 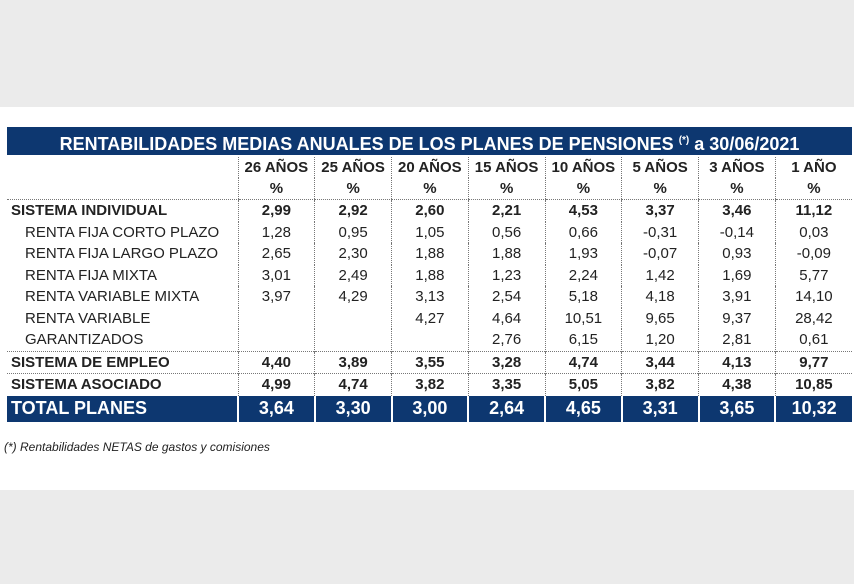 I want to click on row-value: 2,60, so click(x=430, y=210).